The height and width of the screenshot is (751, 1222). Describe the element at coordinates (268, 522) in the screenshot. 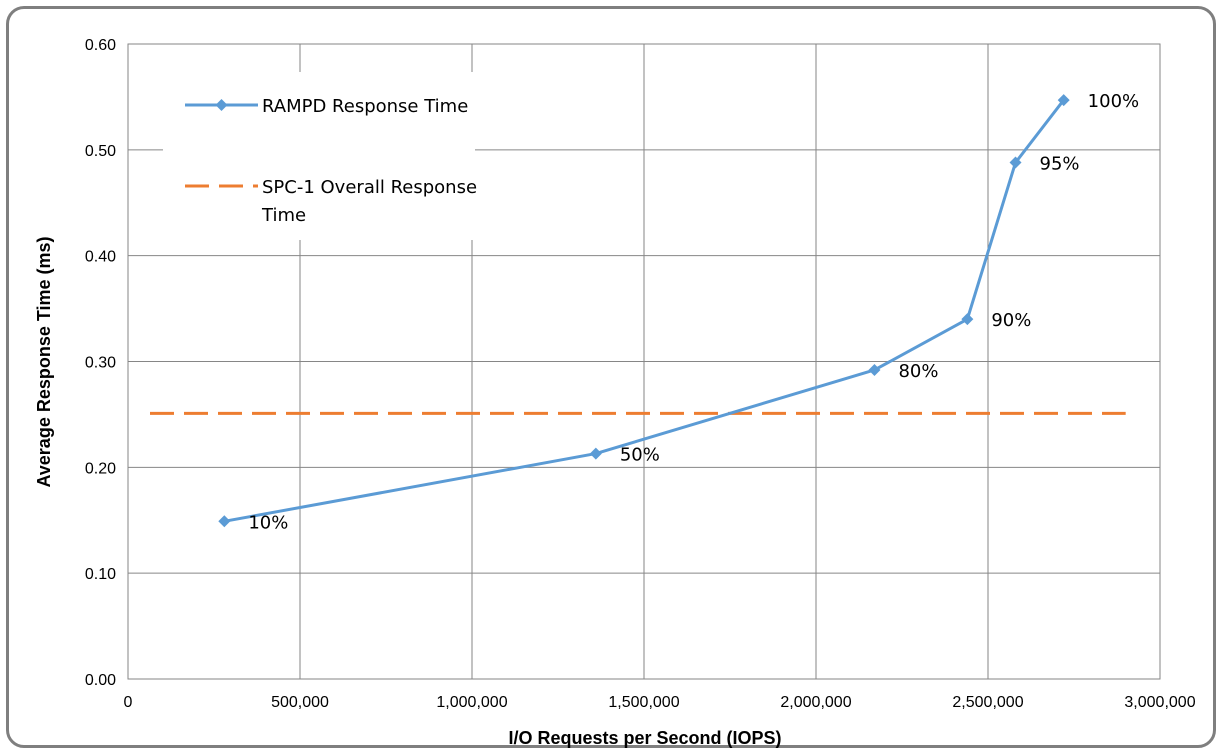

I see `data-label: 10%` at that location.